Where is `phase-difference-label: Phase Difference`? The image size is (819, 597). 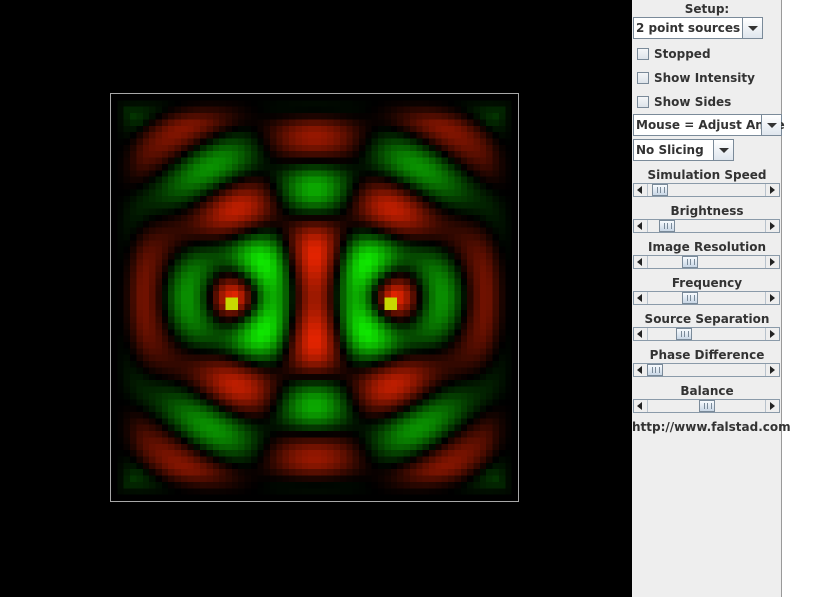
phase-difference-label: Phase Difference is located at coordinates (707, 355).